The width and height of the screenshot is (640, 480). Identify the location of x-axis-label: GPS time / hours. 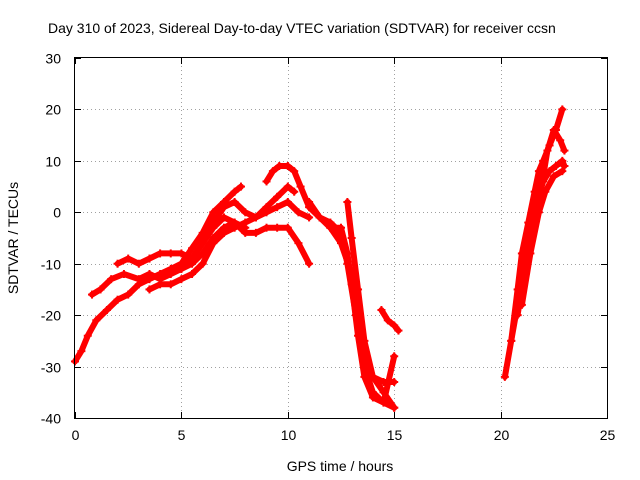
(340, 466).